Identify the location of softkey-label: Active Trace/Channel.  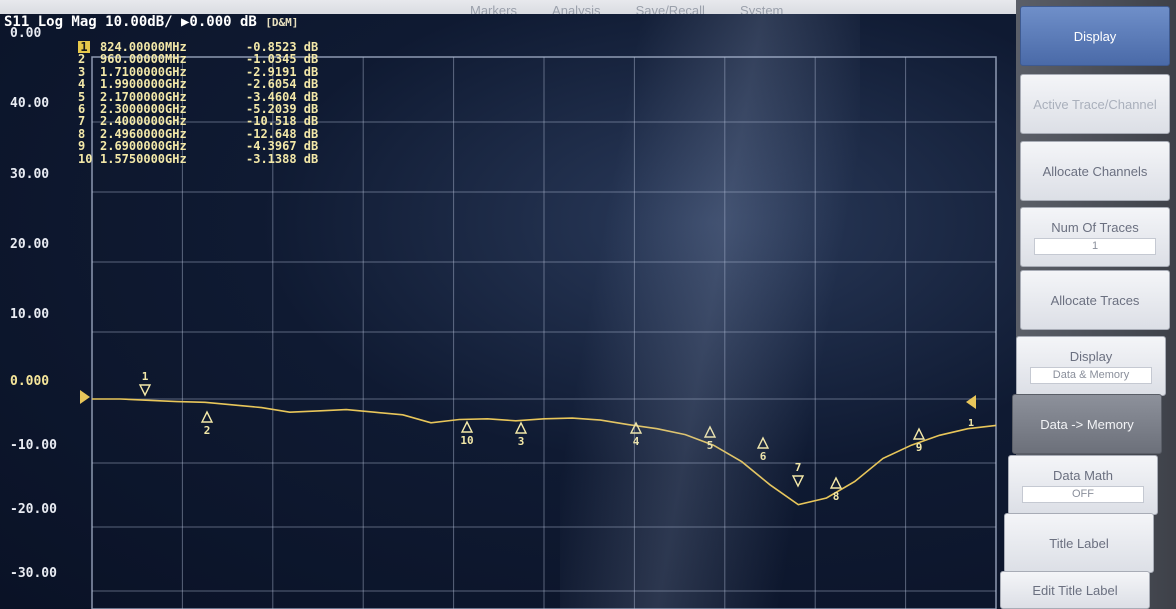
(1095, 104).